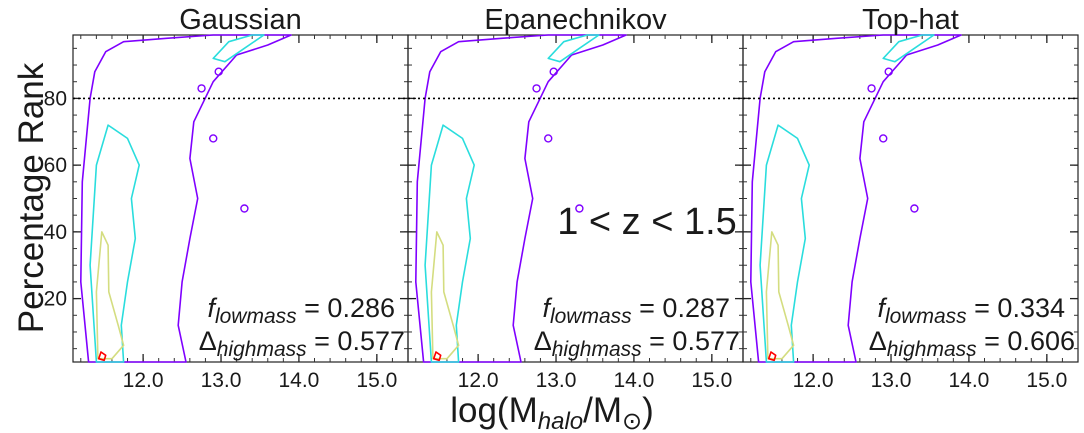 The width and height of the screenshot is (1084, 433). I want to click on panel-title: Gaussian, so click(240, 20).